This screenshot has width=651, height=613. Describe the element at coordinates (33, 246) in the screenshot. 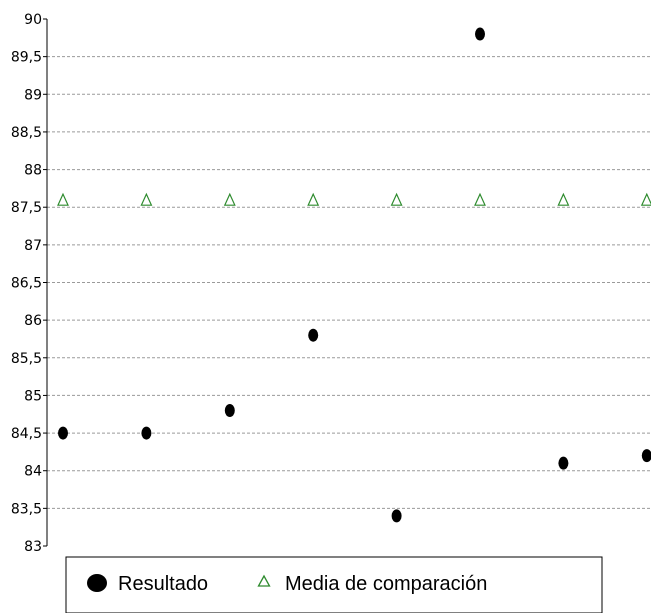

I see `y-tick-label: 87` at that location.